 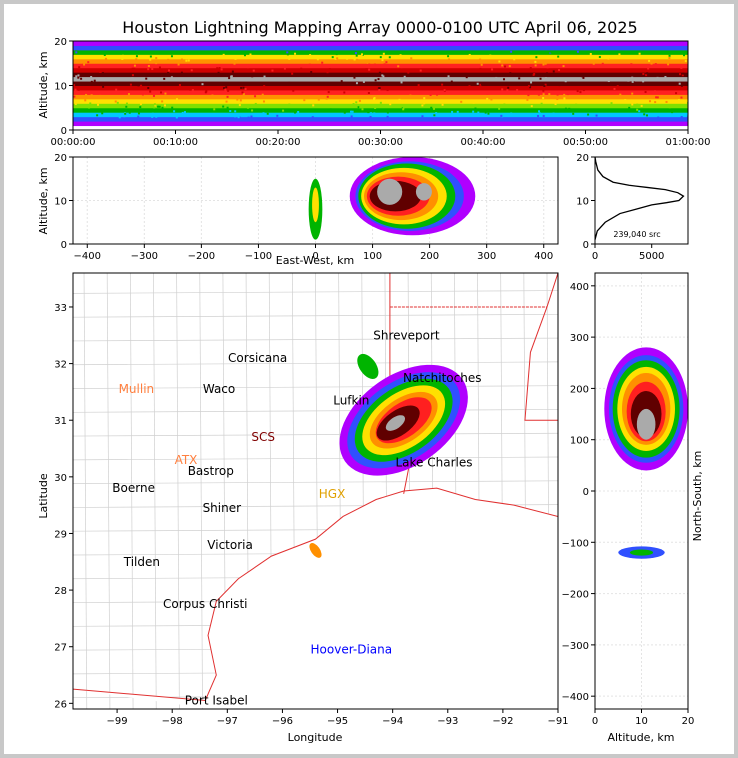 I want to click on east-west-ytick-label: 10, so click(x=60, y=202).